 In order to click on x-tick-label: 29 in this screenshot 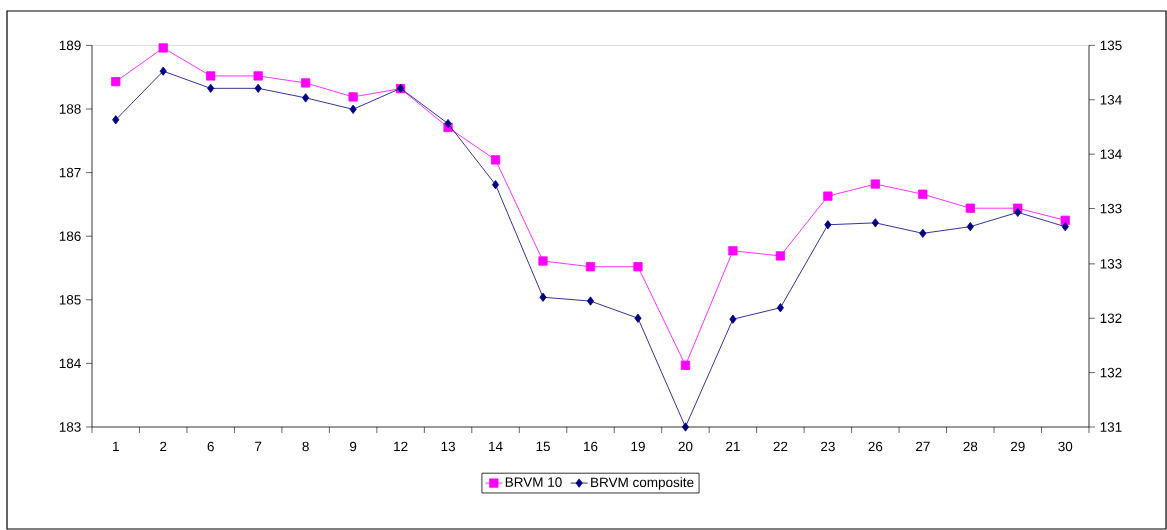, I will do `click(1017, 446)`.